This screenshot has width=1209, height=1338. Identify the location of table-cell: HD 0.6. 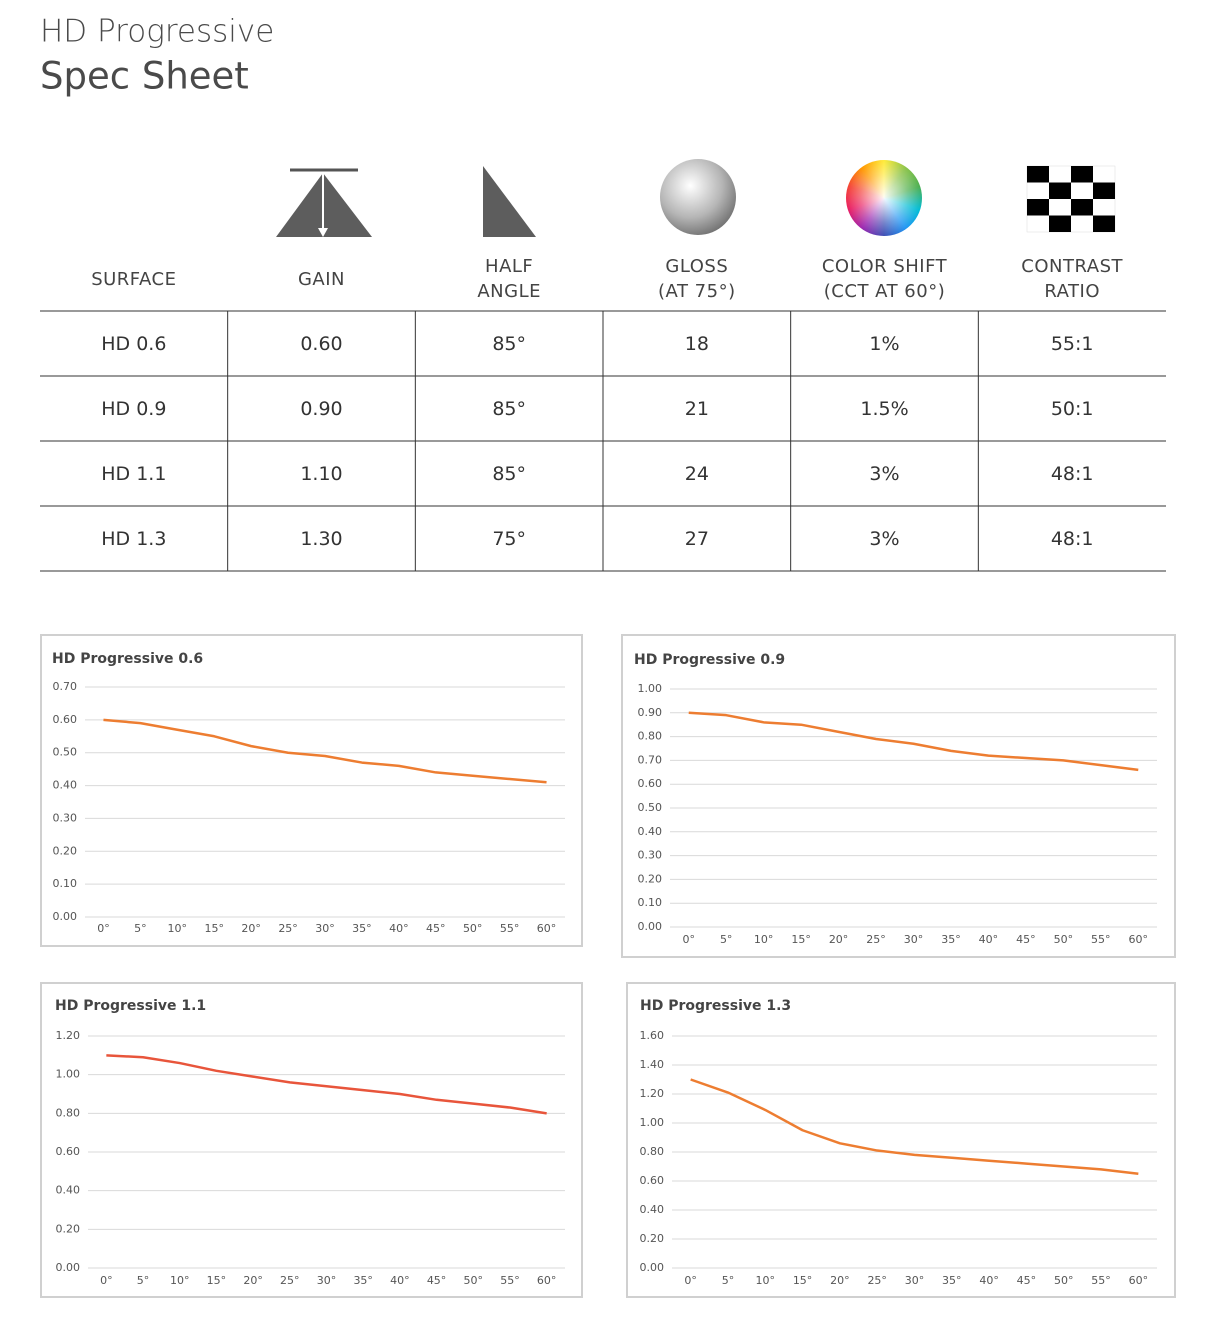
(133, 344).